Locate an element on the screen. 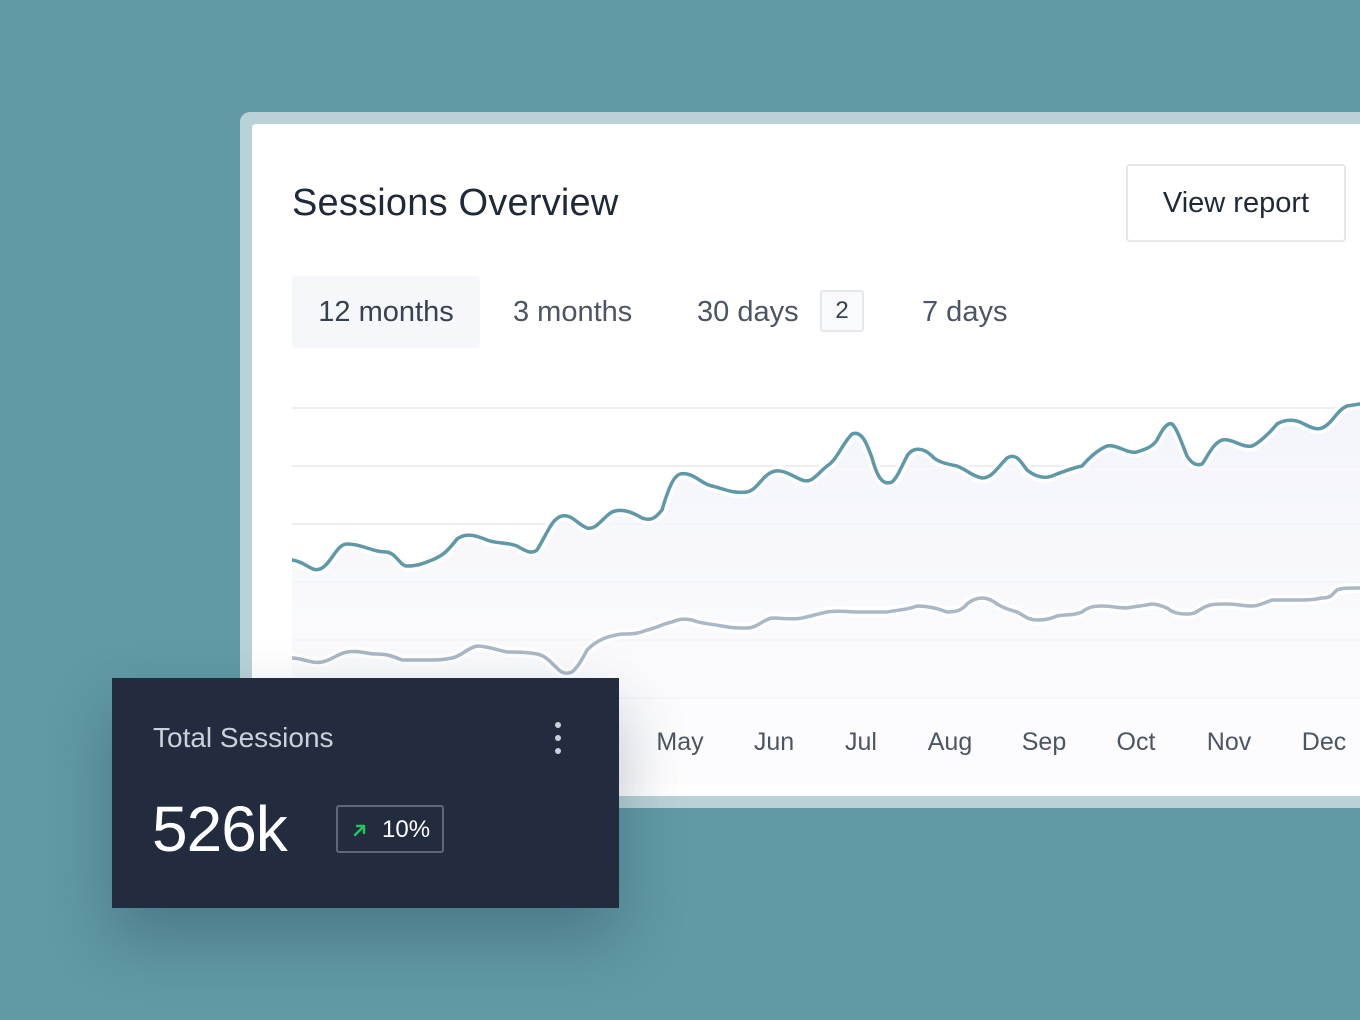  view-report-button: View report is located at coordinates (1236, 203).